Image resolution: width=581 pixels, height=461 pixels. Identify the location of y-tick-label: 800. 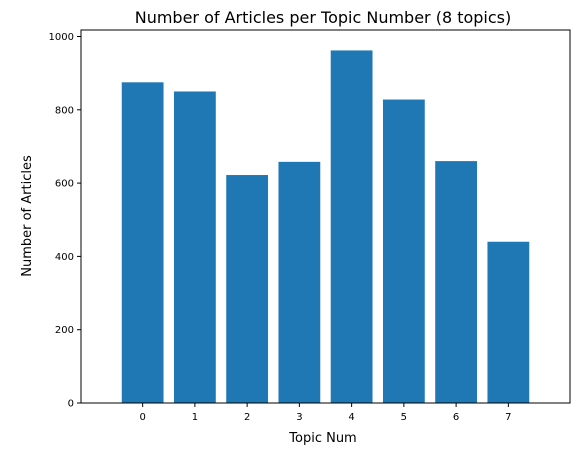
(64, 110).